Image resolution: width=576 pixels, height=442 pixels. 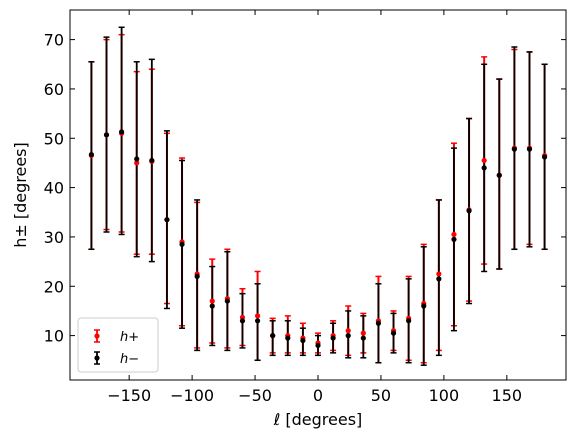 I want to click on x-tick-label: −100, so click(x=192, y=395).